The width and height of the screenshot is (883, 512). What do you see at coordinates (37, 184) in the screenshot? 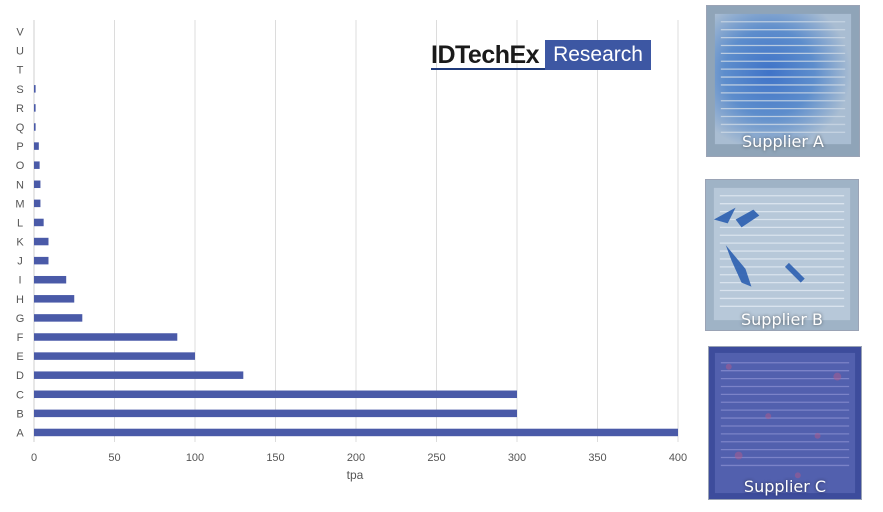
I see `bar-N` at bounding box center [37, 184].